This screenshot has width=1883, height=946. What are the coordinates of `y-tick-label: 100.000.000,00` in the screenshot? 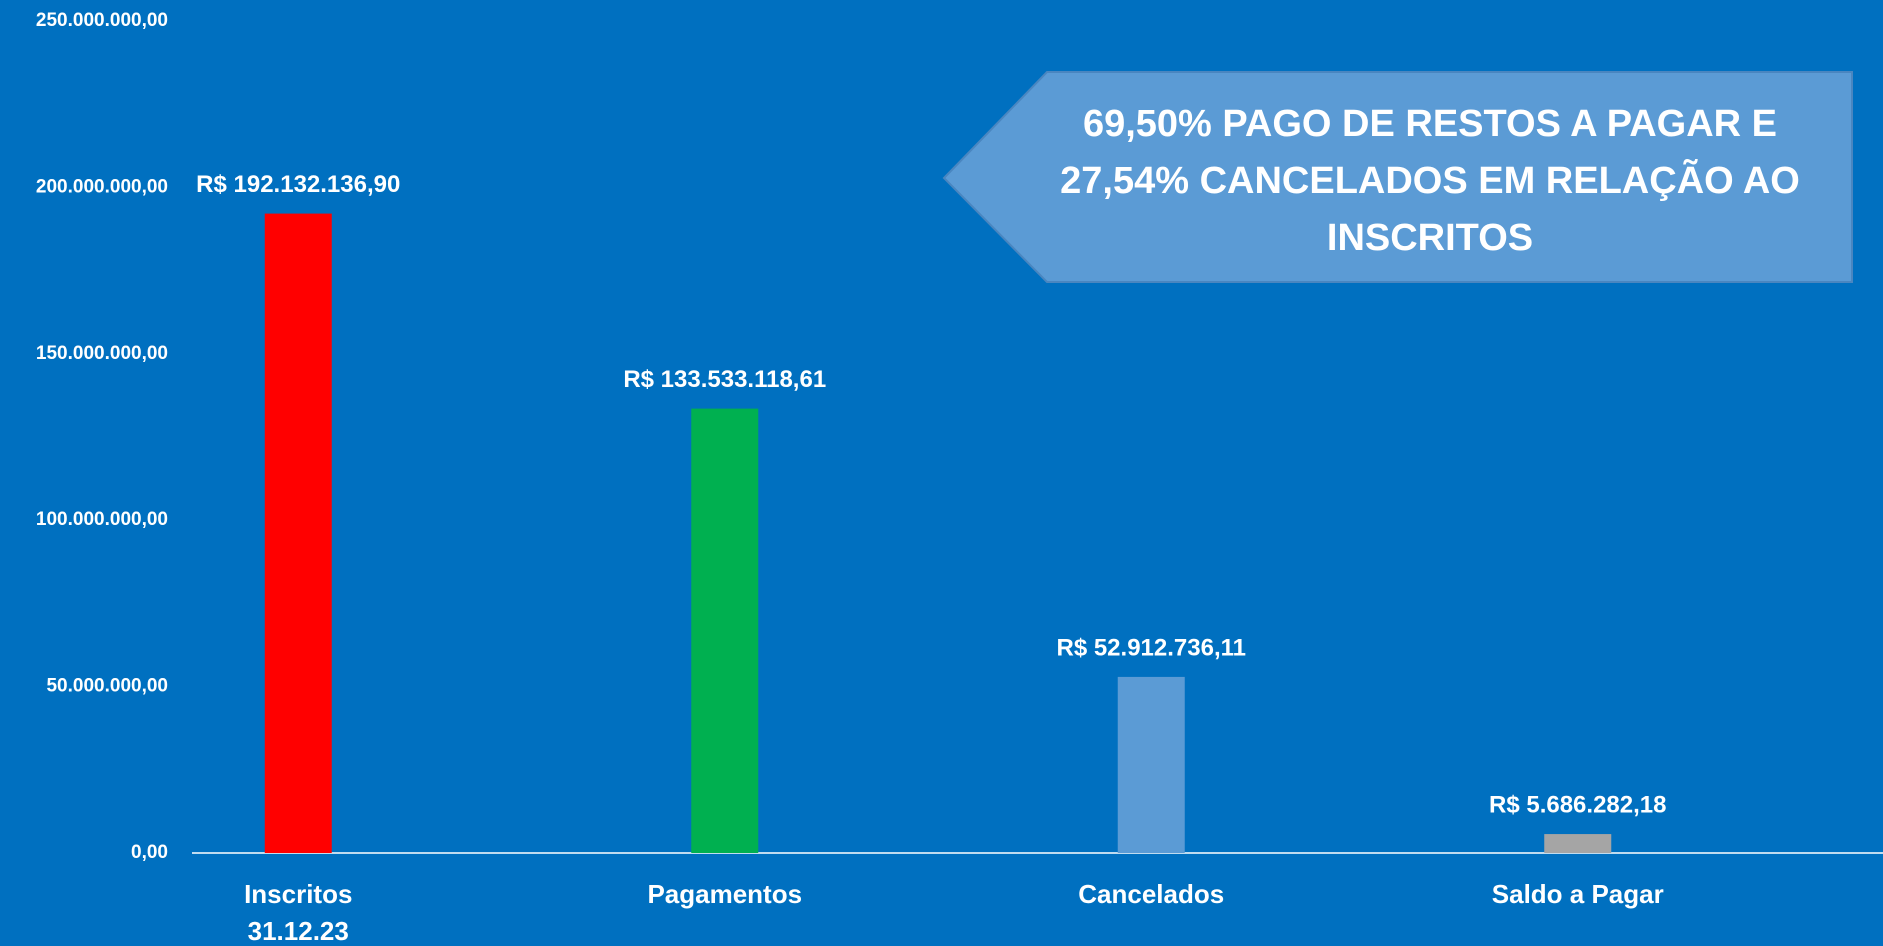 It's located at (102, 519).